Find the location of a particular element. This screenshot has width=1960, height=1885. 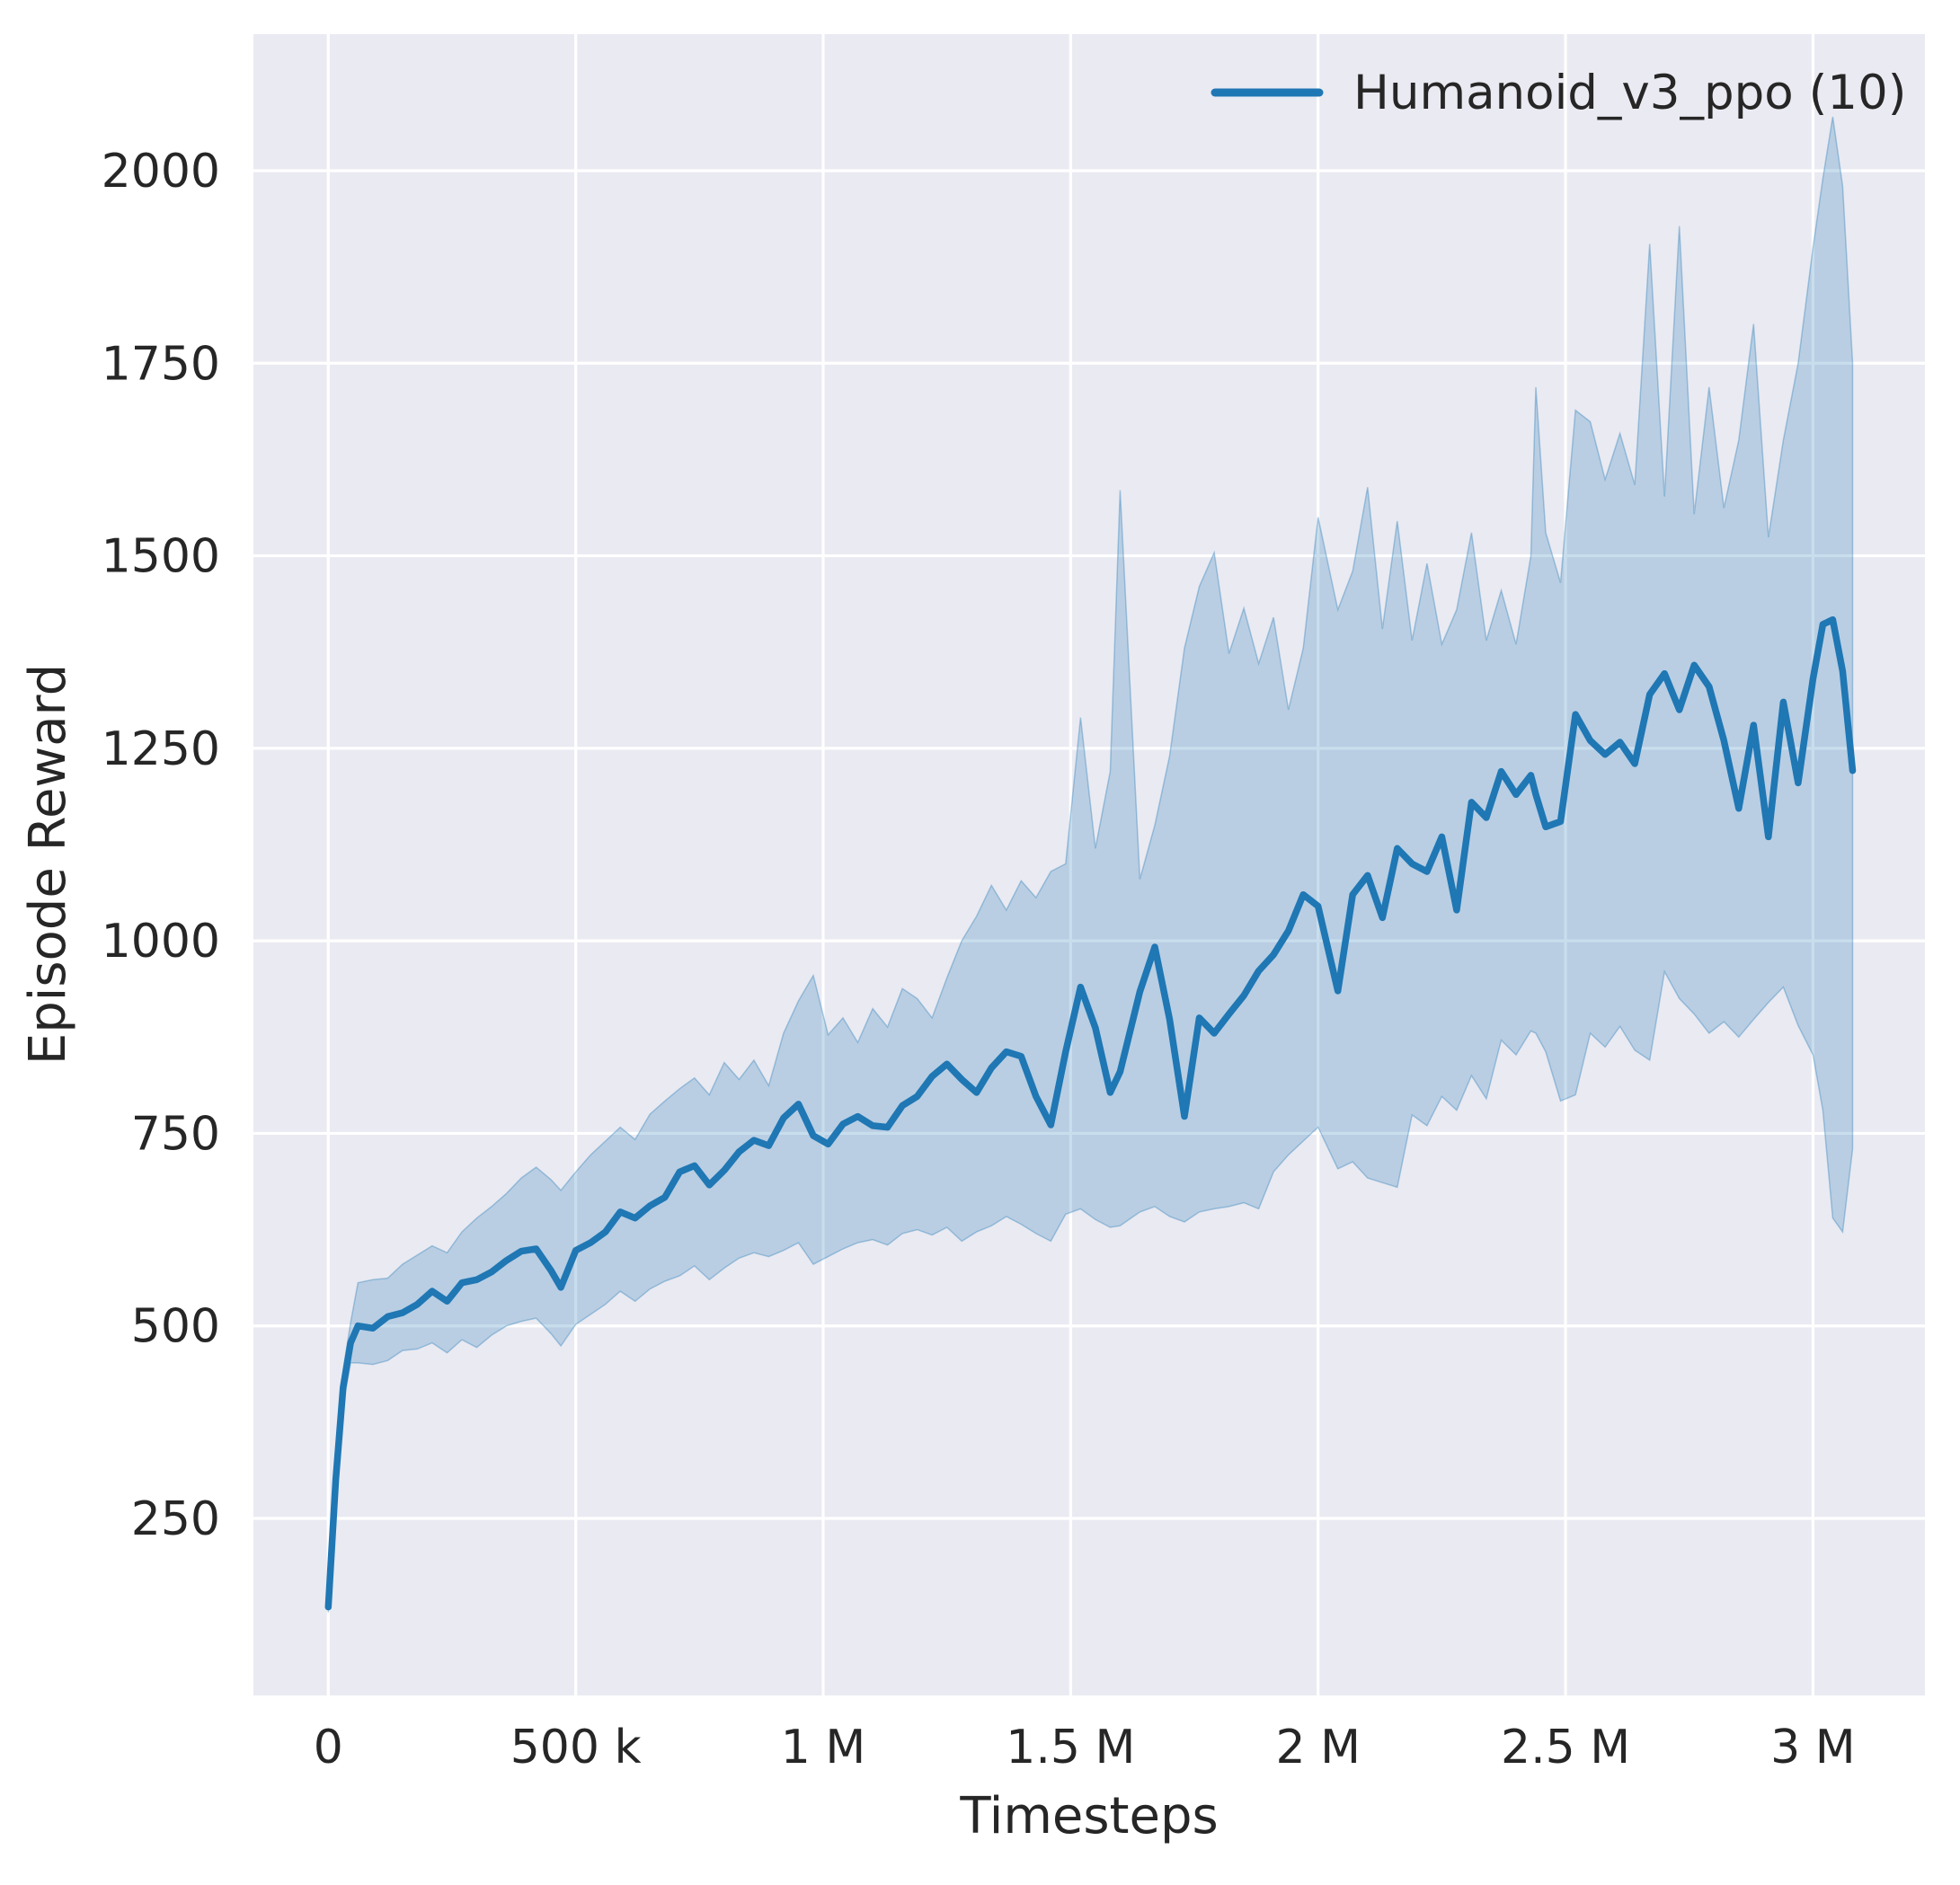

x-axis-label: Timesteps is located at coordinates (1088, 1816).